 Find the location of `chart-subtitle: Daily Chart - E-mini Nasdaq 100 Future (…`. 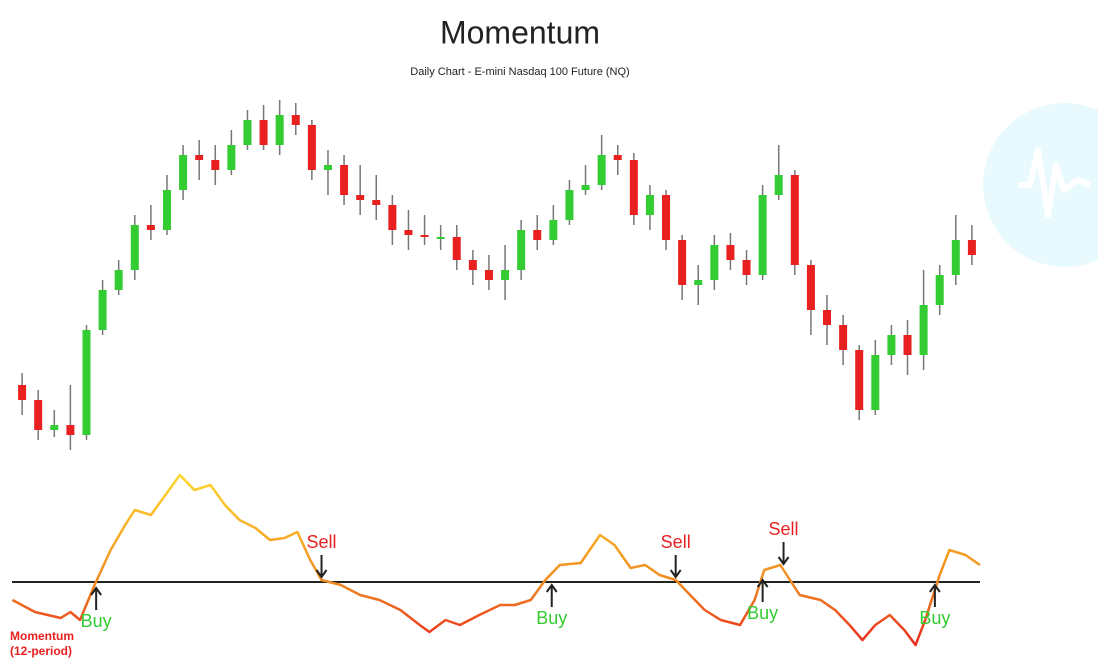

chart-subtitle: Daily Chart - E-mini Nasdaq 100 Future (… is located at coordinates (519, 72).